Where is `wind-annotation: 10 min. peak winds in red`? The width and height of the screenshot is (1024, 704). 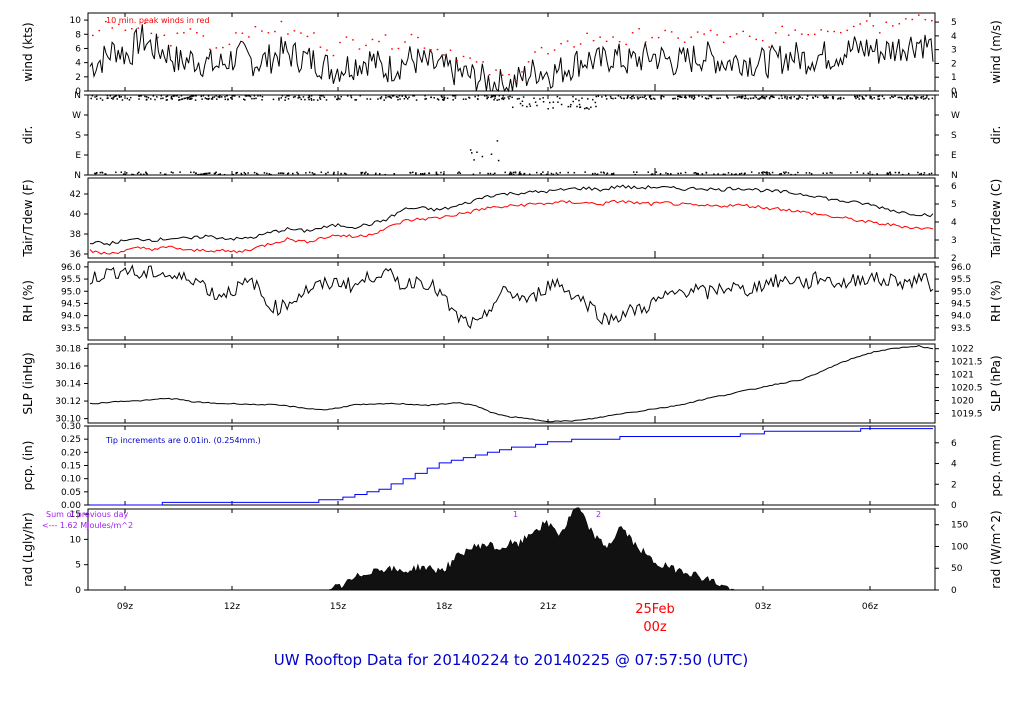 wind-annotation: 10 min. peak winds in red is located at coordinates (158, 20).